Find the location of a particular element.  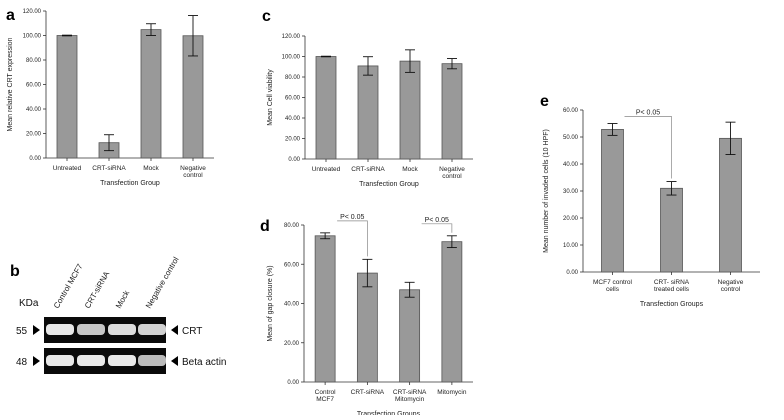

molecular-weight-marker: 55 is located at coordinates (22, 331).